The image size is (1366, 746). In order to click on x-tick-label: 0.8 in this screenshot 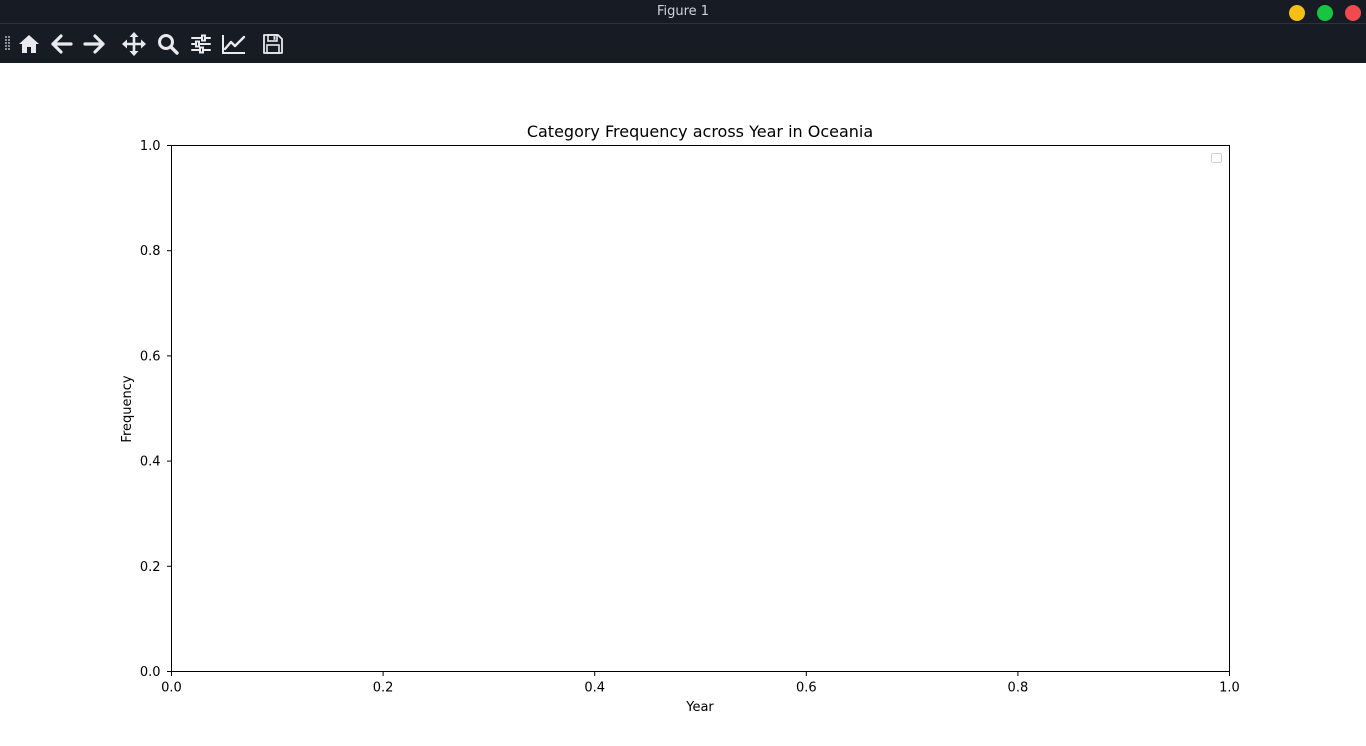, I will do `click(1018, 688)`.